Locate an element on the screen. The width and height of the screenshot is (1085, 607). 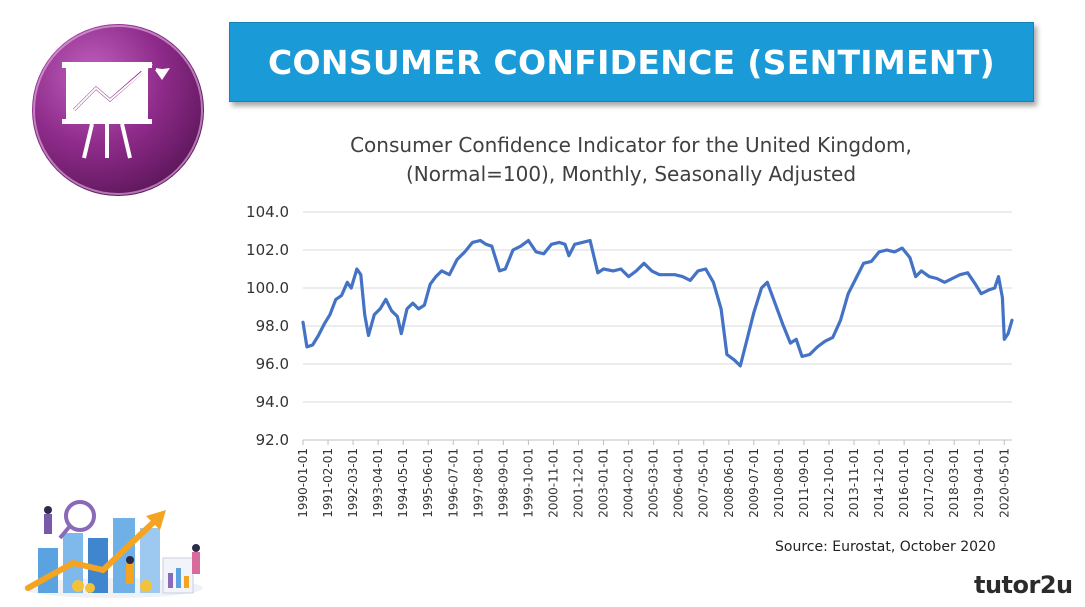
x-tick-label: 1990-01-01 is located at coordinates (303, 483).